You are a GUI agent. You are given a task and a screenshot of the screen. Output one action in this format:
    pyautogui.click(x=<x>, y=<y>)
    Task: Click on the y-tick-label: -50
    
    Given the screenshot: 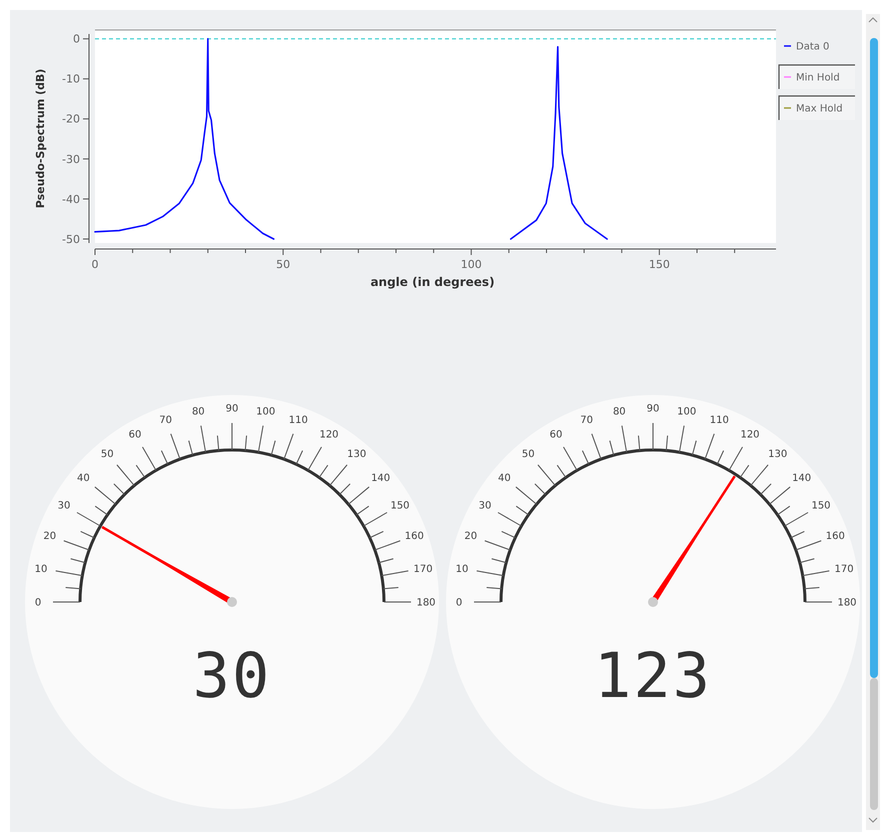 What is the action you would take?
    pyautogui.click(x=71, y=239)
    